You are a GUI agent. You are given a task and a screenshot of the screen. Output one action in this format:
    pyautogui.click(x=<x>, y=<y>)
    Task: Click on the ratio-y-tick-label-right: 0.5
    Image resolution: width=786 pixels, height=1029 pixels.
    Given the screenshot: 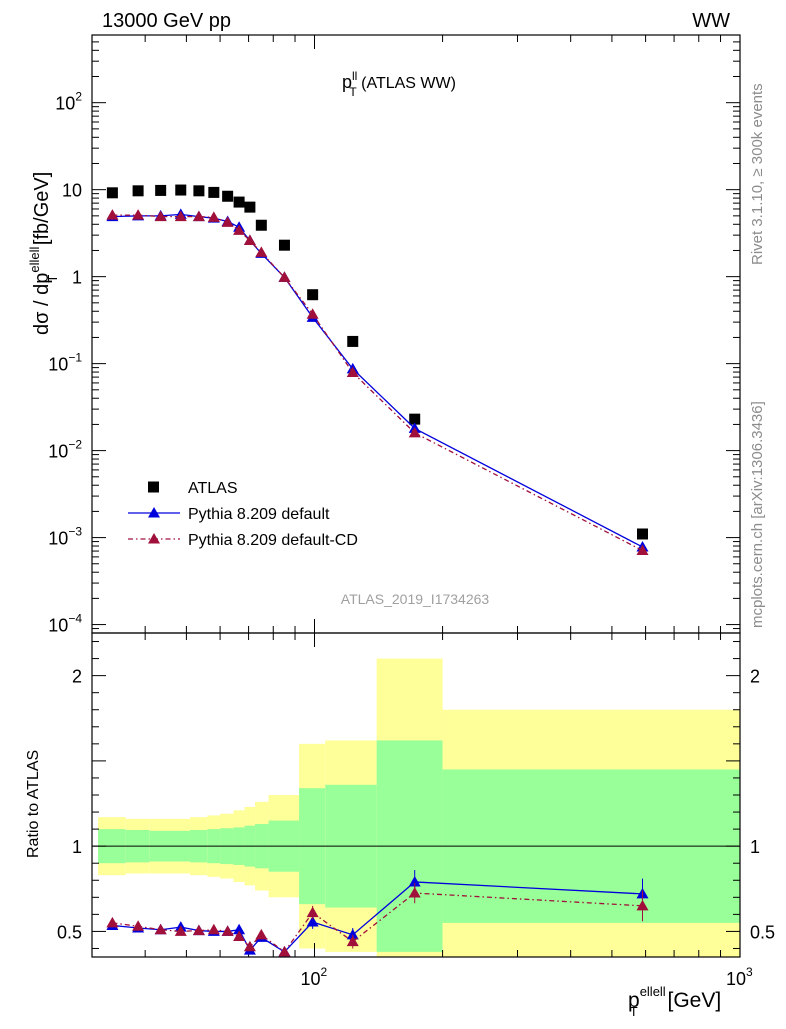 What is the action you would take?
    pyautogui.click(x=762, y=932)
    